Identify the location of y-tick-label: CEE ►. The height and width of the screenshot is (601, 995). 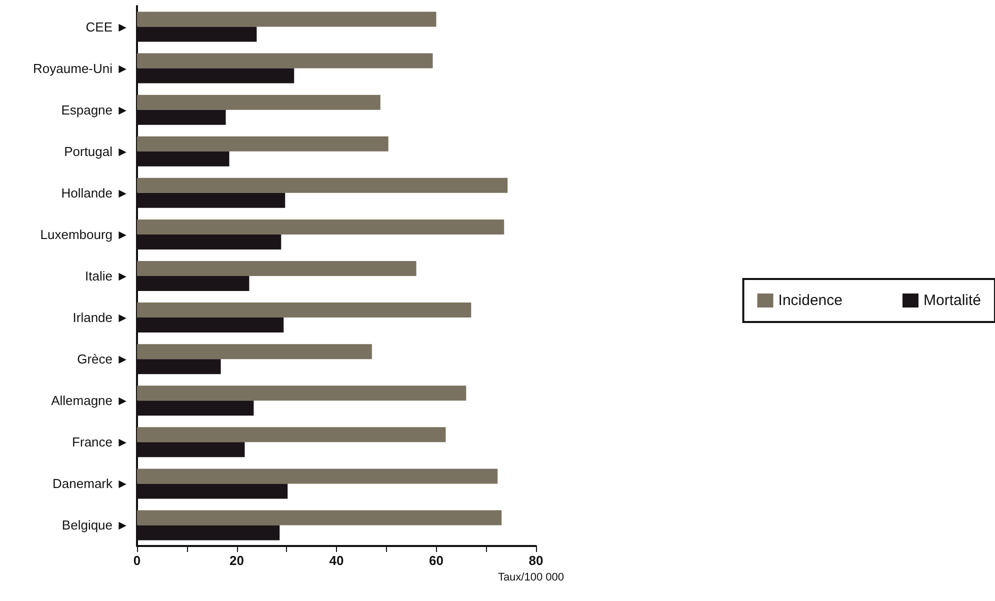
(107, 26).